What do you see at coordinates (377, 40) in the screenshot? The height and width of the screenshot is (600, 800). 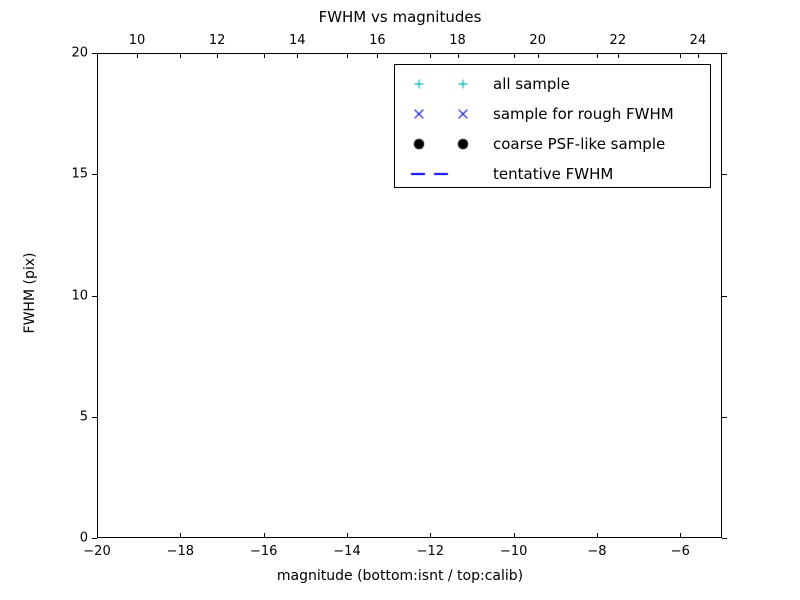 I see `top-tick-label: 16` at bounding box center [377, 40].